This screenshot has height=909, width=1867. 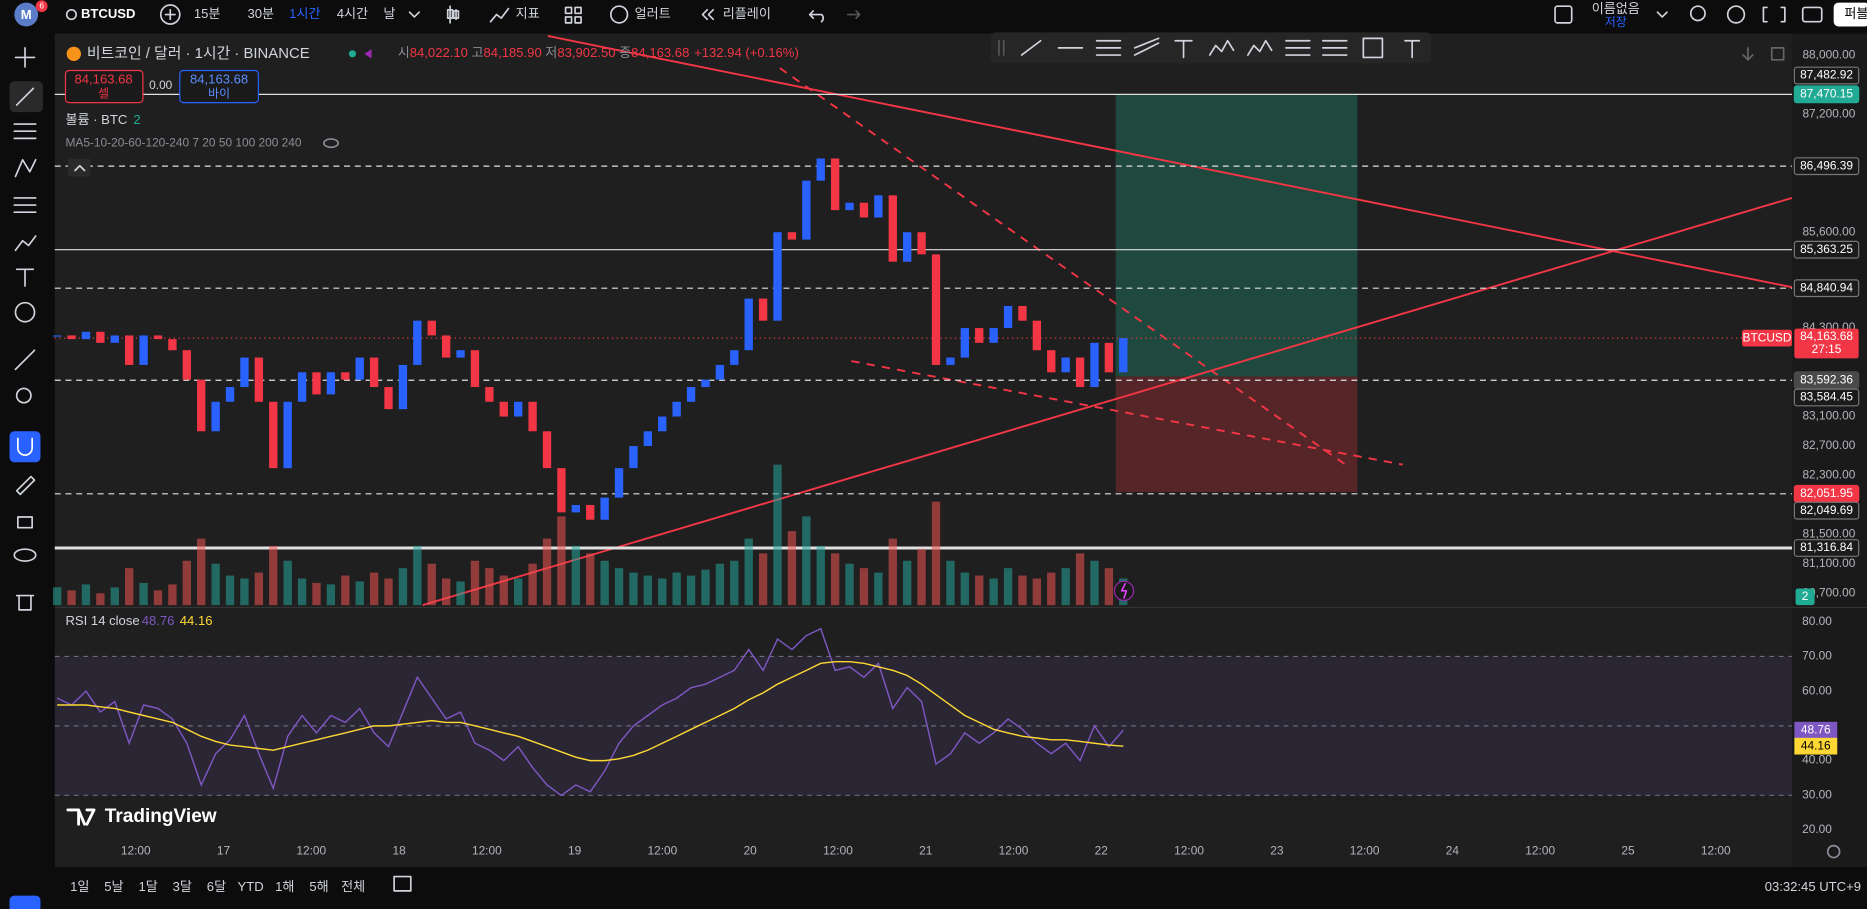 What do you see at coordinates (25, 57) in the screenshot?
I see `crosshair-tool` at bounding box center [25, 57].